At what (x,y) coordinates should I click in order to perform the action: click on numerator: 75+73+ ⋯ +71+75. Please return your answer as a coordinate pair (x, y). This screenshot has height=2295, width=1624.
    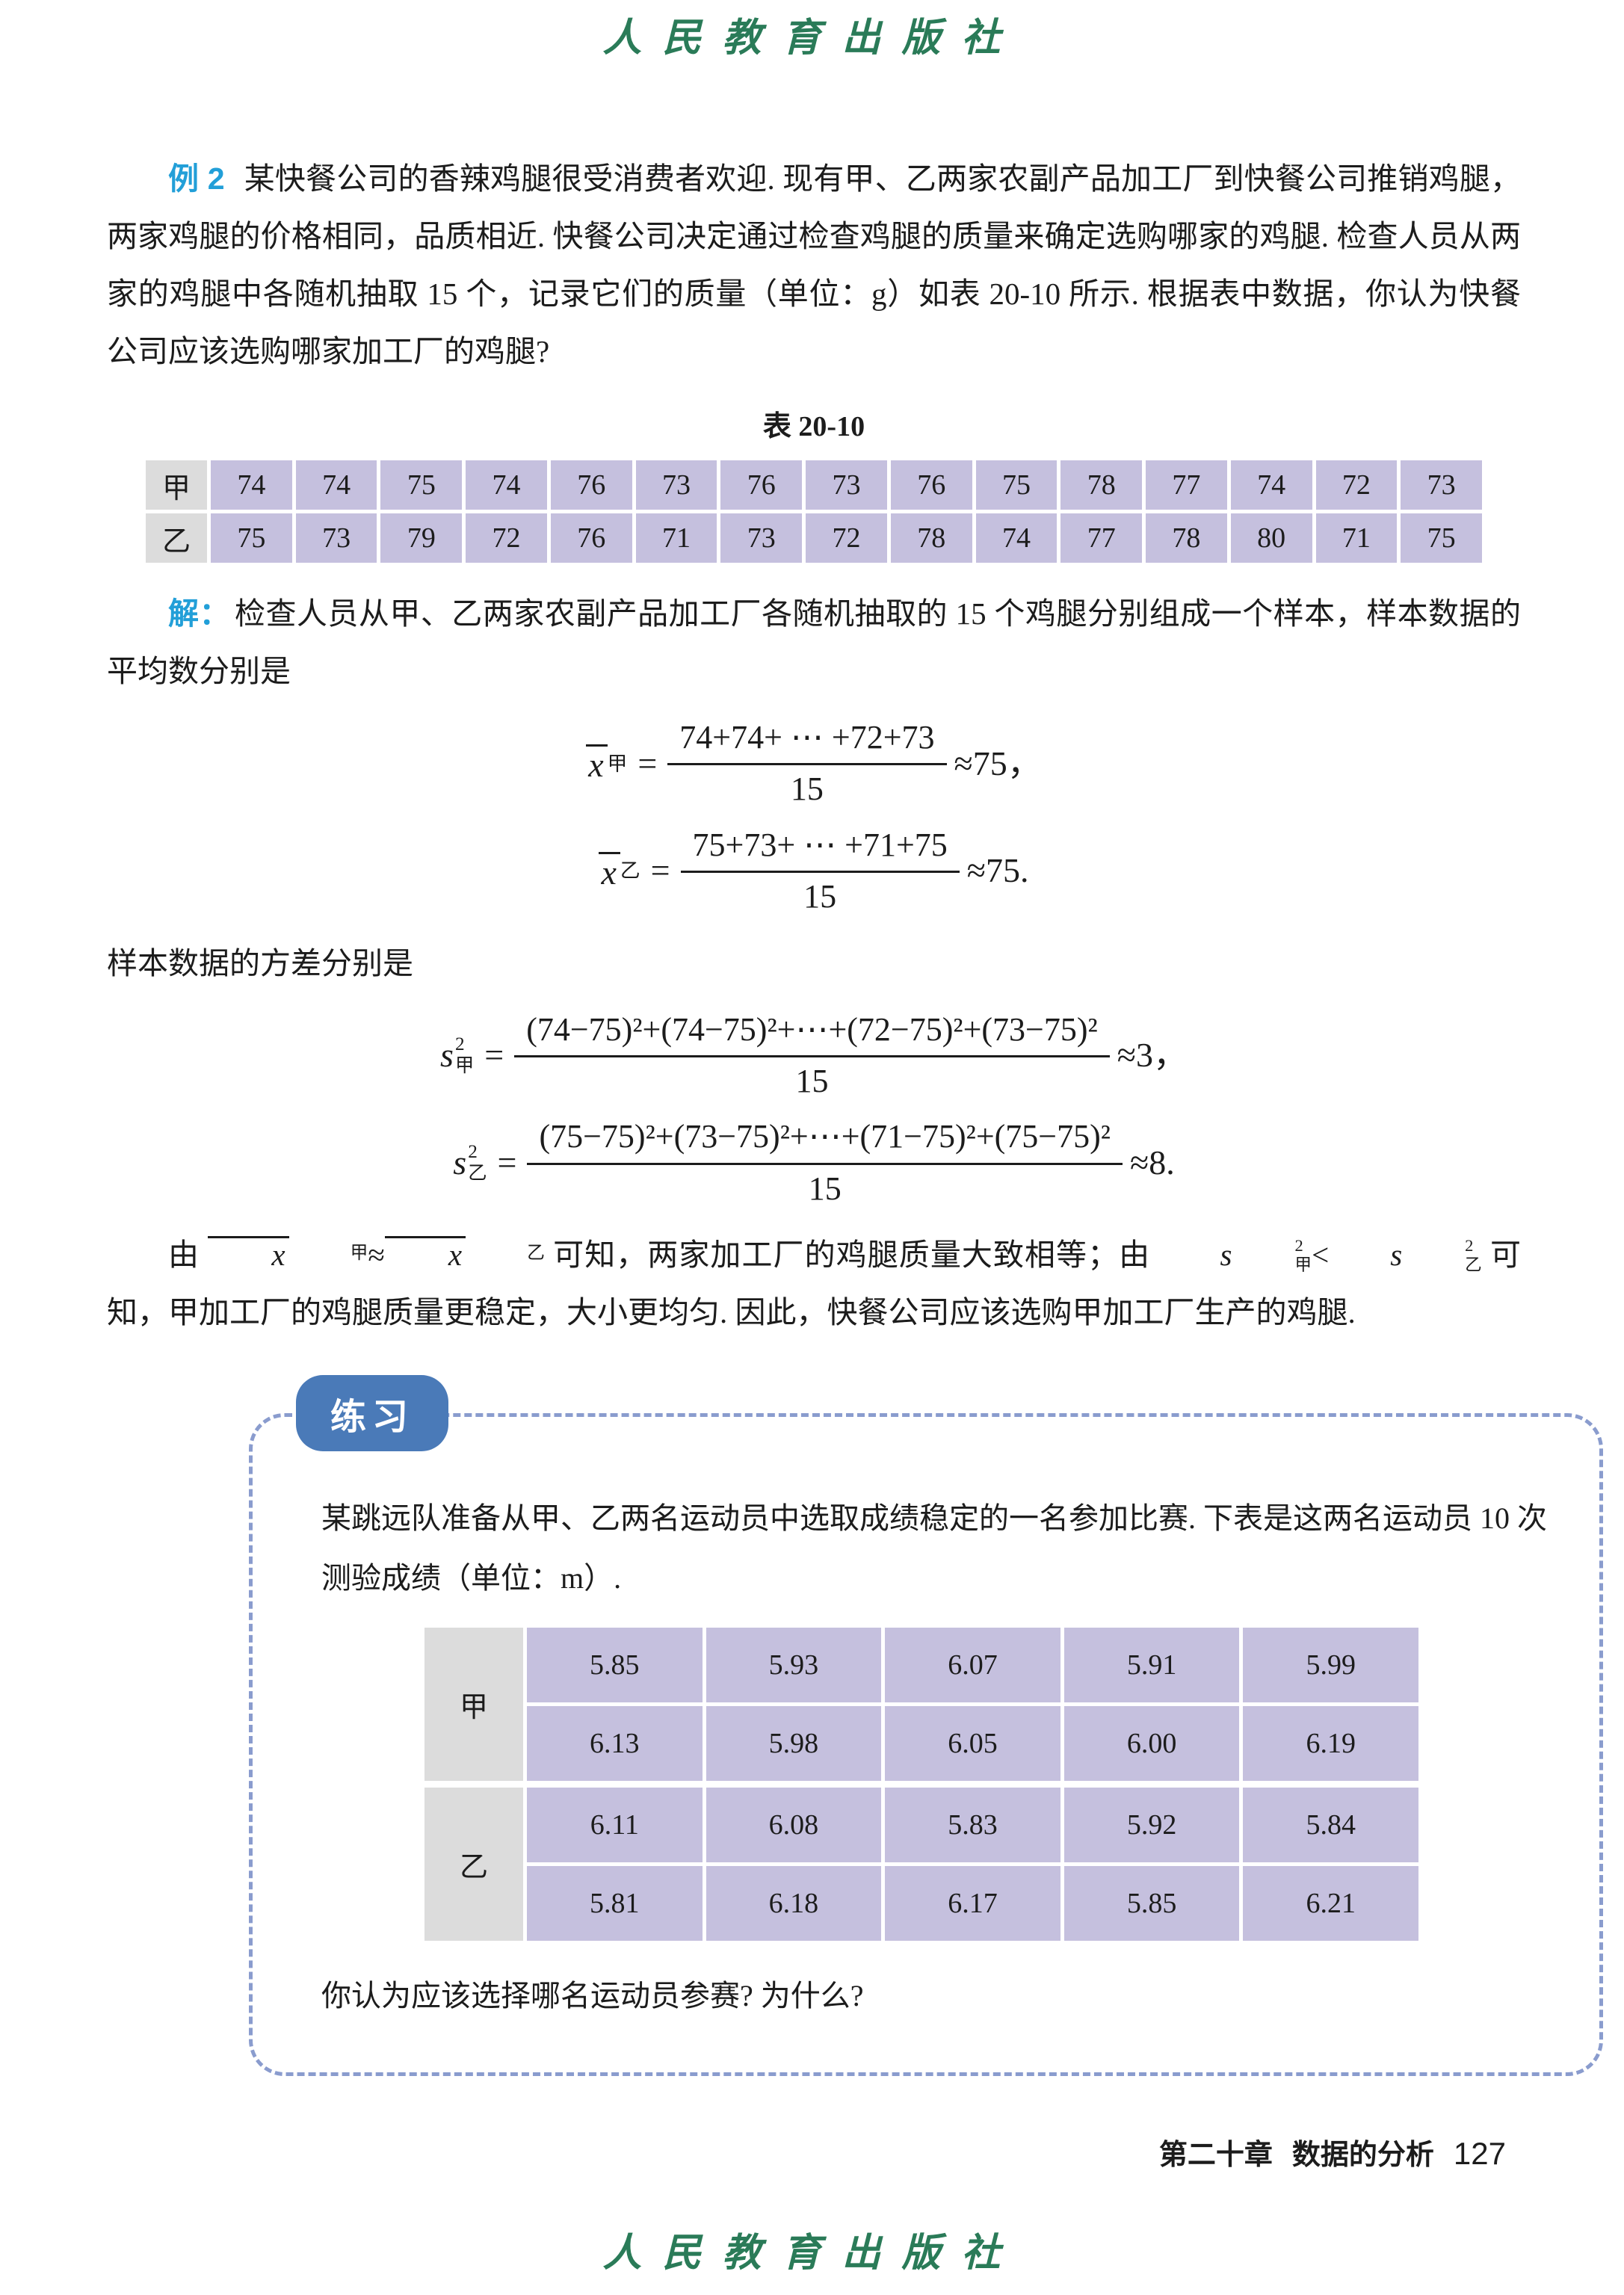
    Looking at the image, I should click on (820, 851).